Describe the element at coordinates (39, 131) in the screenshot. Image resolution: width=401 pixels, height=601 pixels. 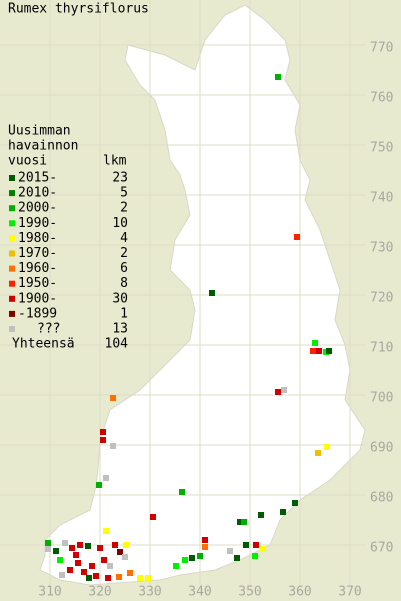
I see `legend-heading: Uusimman` at that location.